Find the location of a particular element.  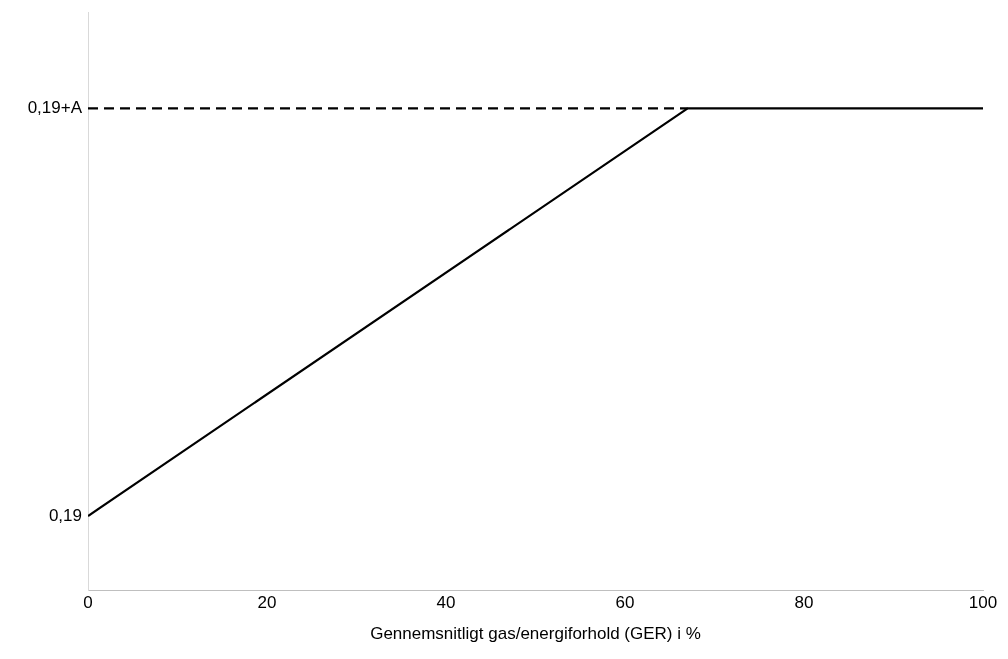

annotation: 0,19+A is located at coordinates (55, 108).